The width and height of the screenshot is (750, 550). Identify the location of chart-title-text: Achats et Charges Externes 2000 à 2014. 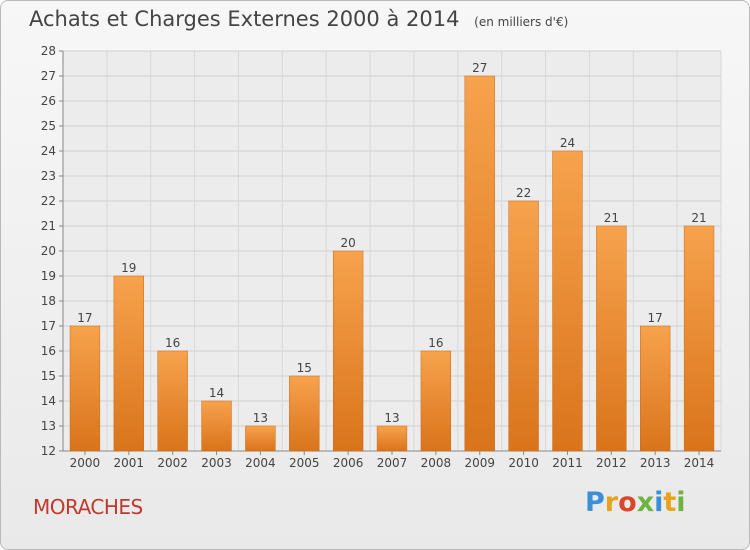
(244, 19).